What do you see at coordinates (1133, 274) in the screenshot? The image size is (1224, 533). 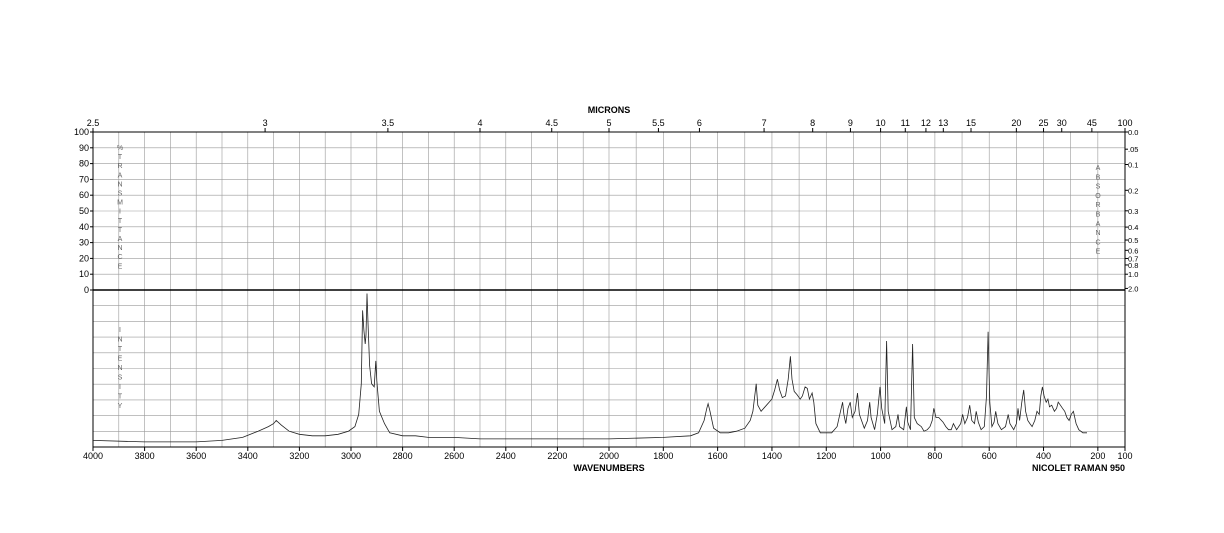 I see `right-tick-label: 1.0` at bounding box center [1133, 274].